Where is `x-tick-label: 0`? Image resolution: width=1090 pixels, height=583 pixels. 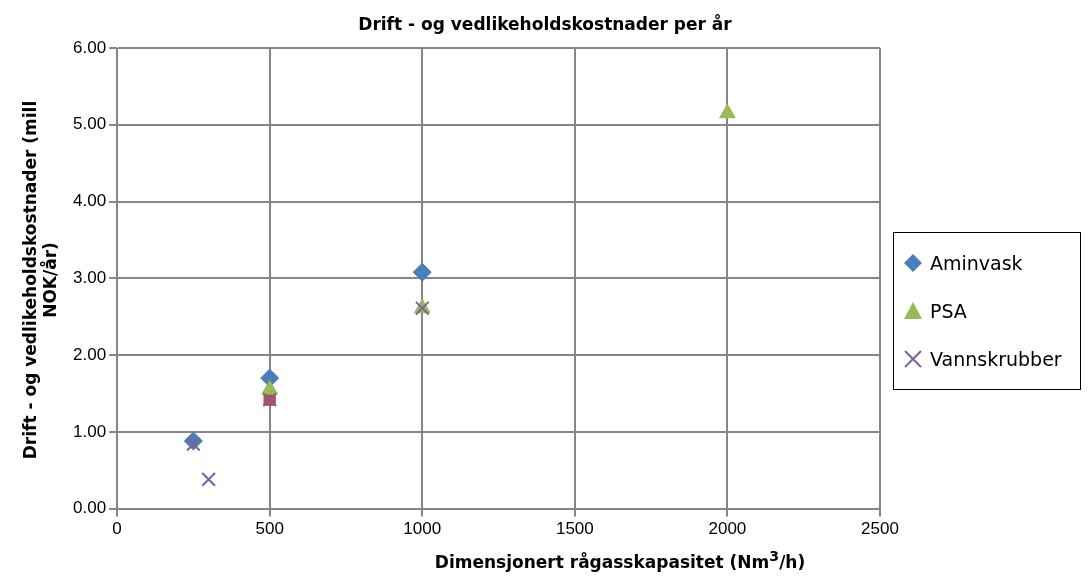
x-tick-label: 0 is located at coordinates (117, 529).